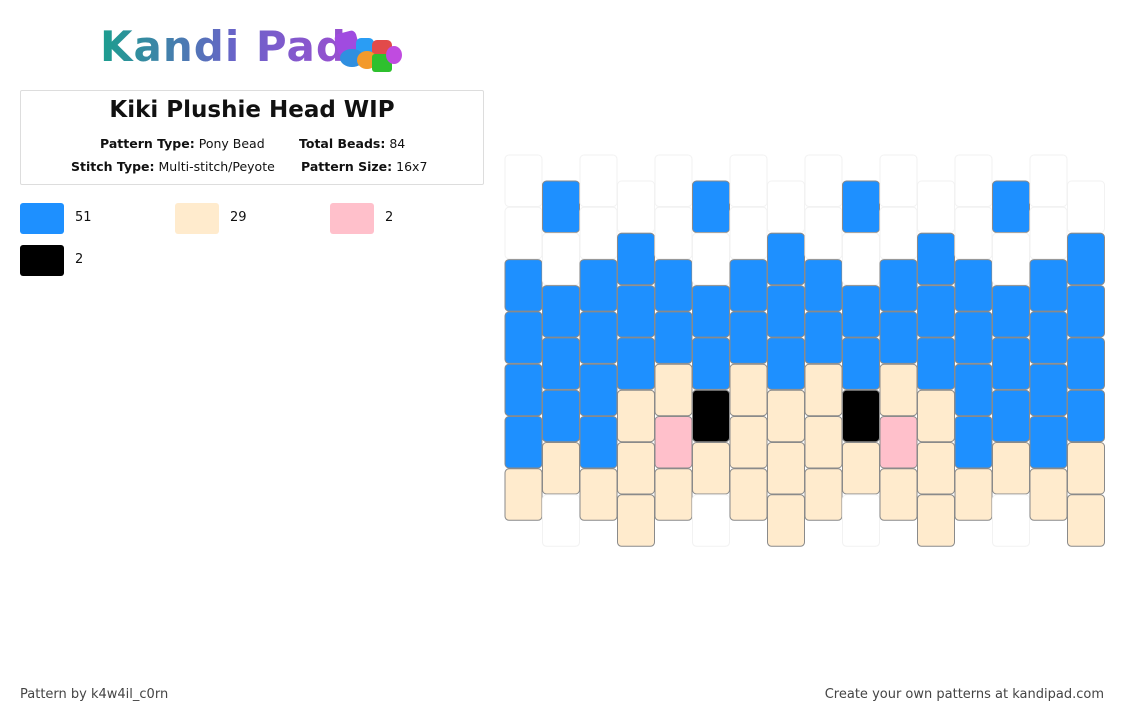 Image resolution: width=1124 pixels, height=720 pixels. Describe the element at coordinates (368, 51) in the screenshot. I see `logo-icon` at that location.